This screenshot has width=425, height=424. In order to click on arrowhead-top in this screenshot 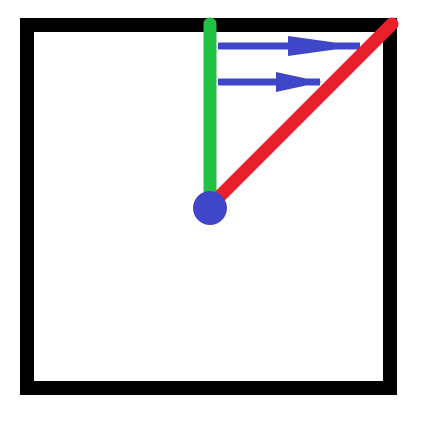, I will do `click(324, 46)`.